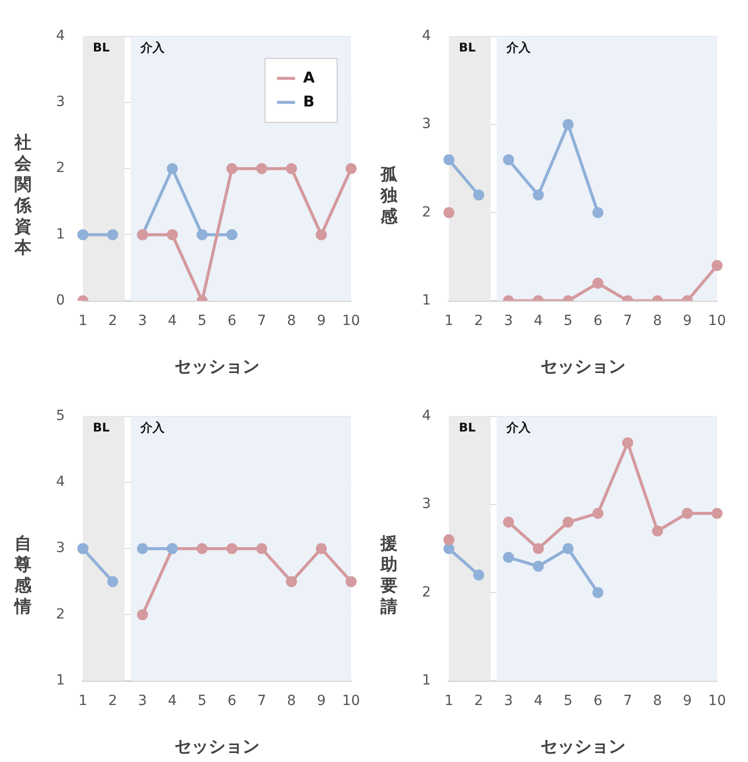 The image size is (748, 762). I want to click on y-tick-label: 0, so click(60, 300).